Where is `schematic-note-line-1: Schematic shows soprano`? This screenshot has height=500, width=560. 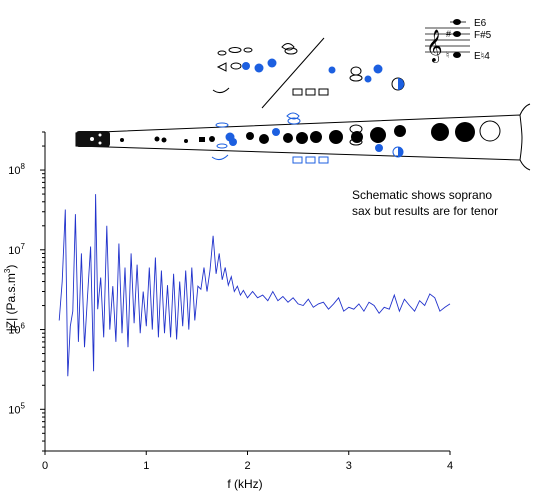 schematic-note-line-1: Schematic shows soprano is located at coordinates (422, 195).